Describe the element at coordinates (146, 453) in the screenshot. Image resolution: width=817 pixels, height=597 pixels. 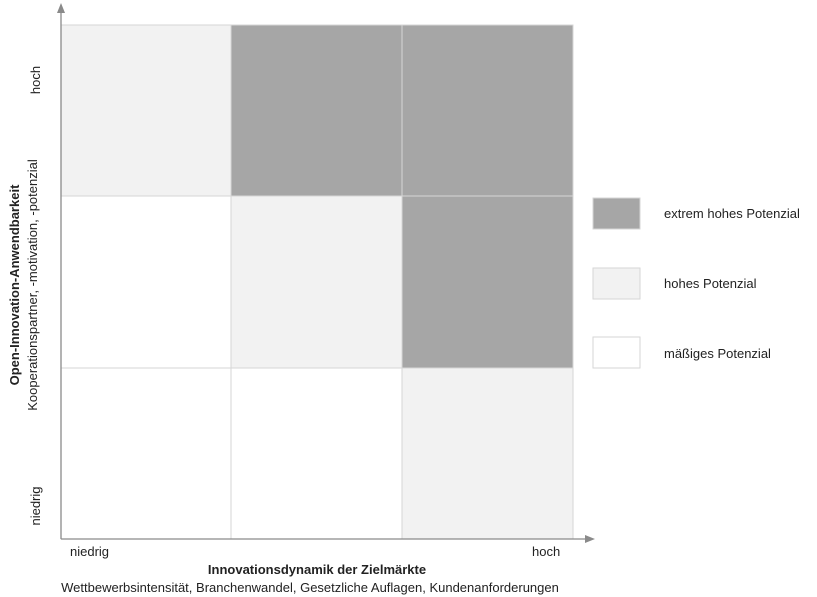
I see `matrix-cell-r2-c0` at that location.